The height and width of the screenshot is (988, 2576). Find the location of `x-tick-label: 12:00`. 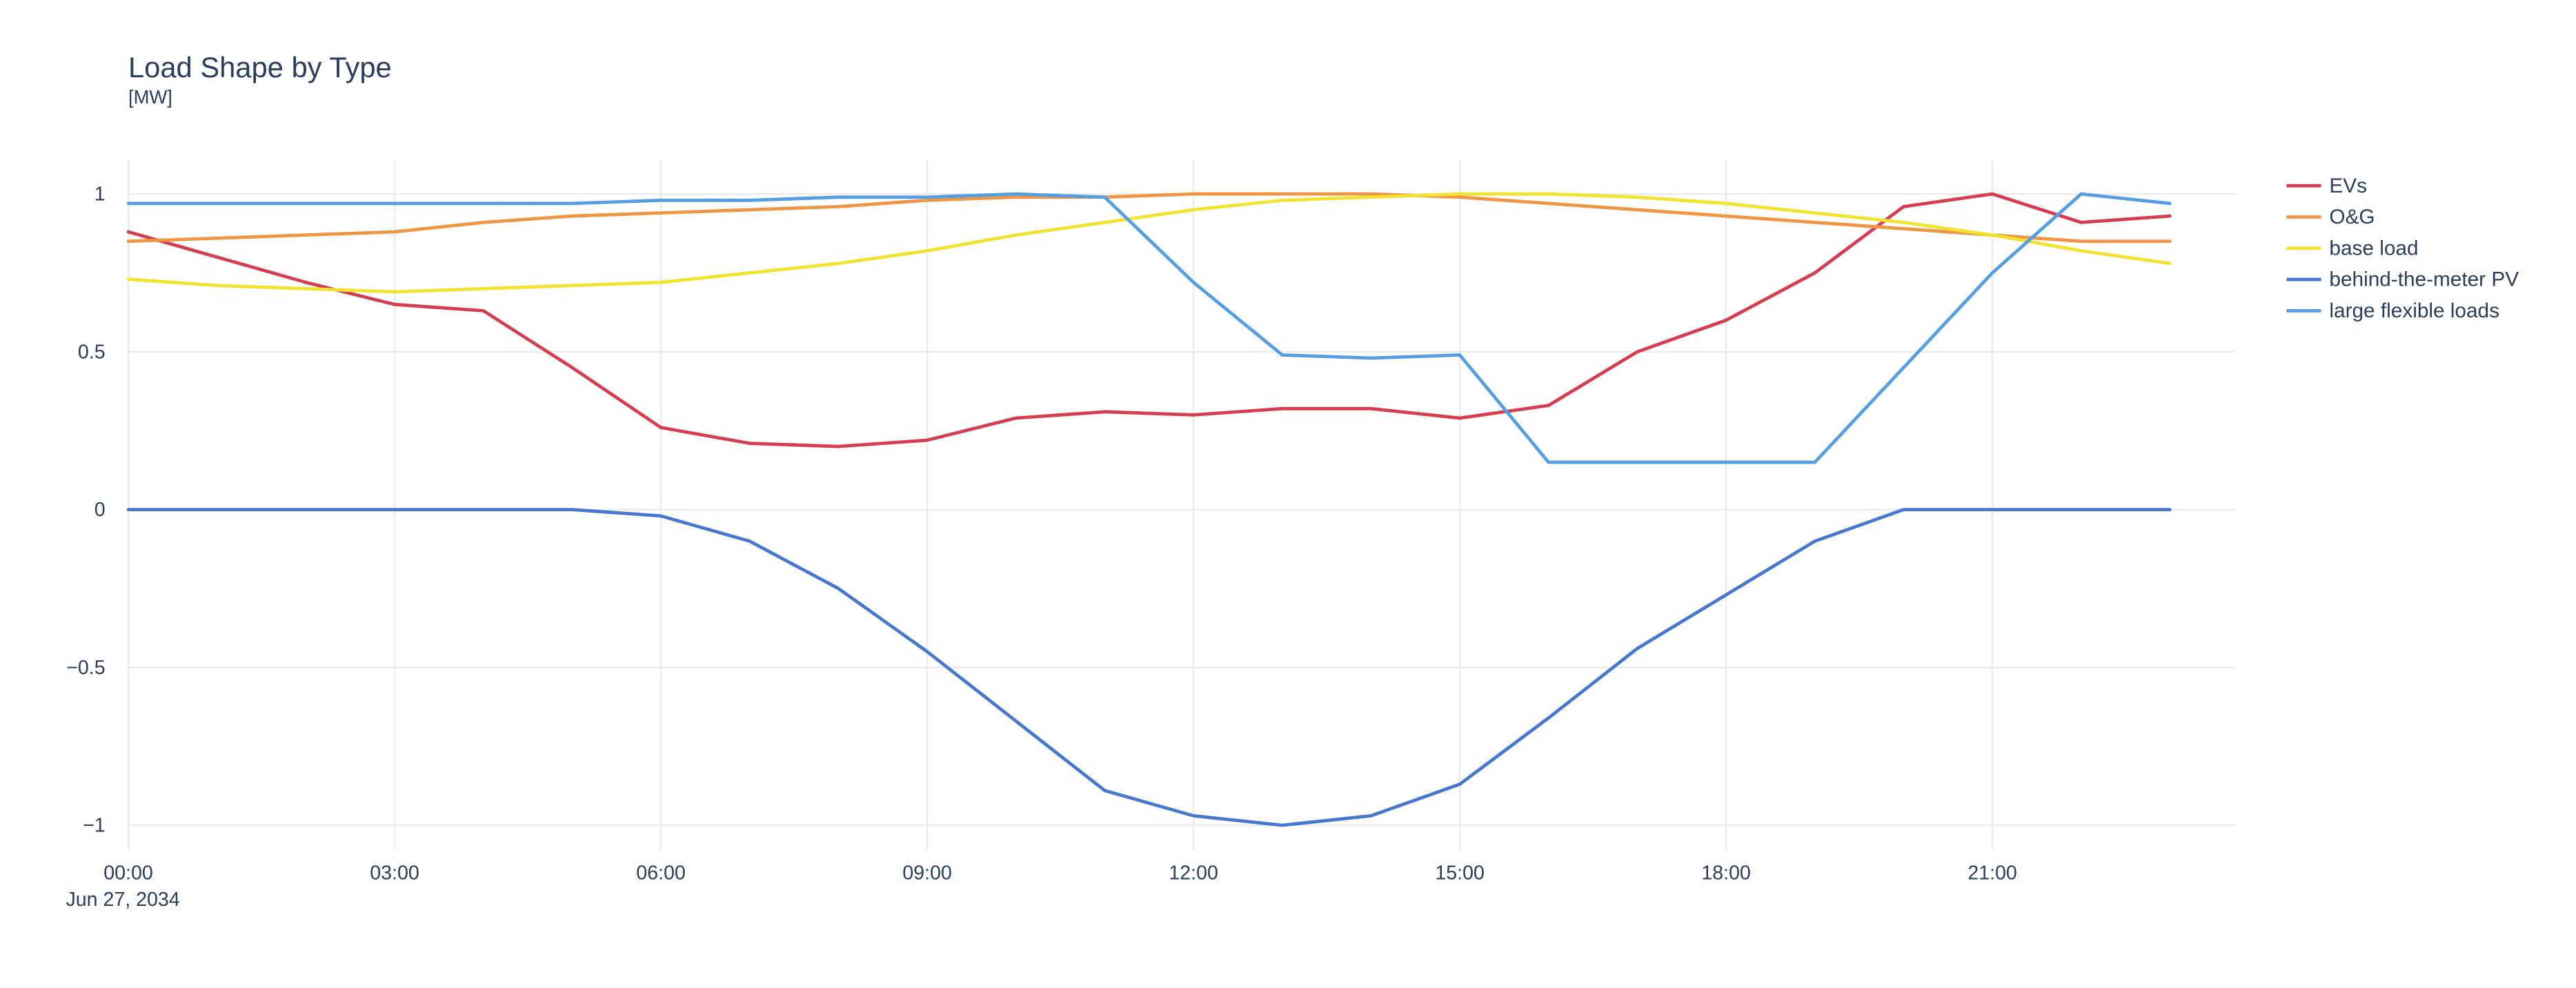

x-tick-label: 12:00 is located at coordinates (1193, 873).